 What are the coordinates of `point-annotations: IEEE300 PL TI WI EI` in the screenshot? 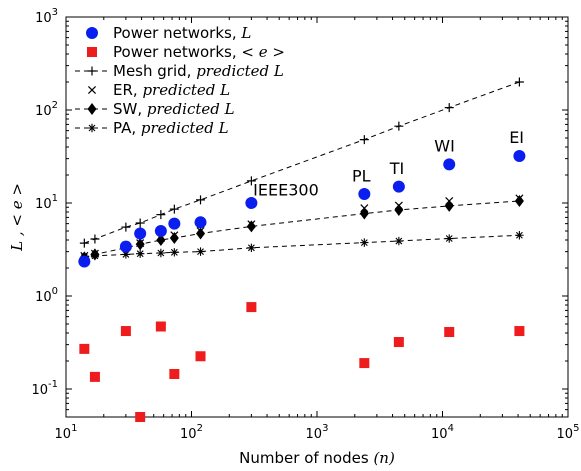 It's located at (388, 163).